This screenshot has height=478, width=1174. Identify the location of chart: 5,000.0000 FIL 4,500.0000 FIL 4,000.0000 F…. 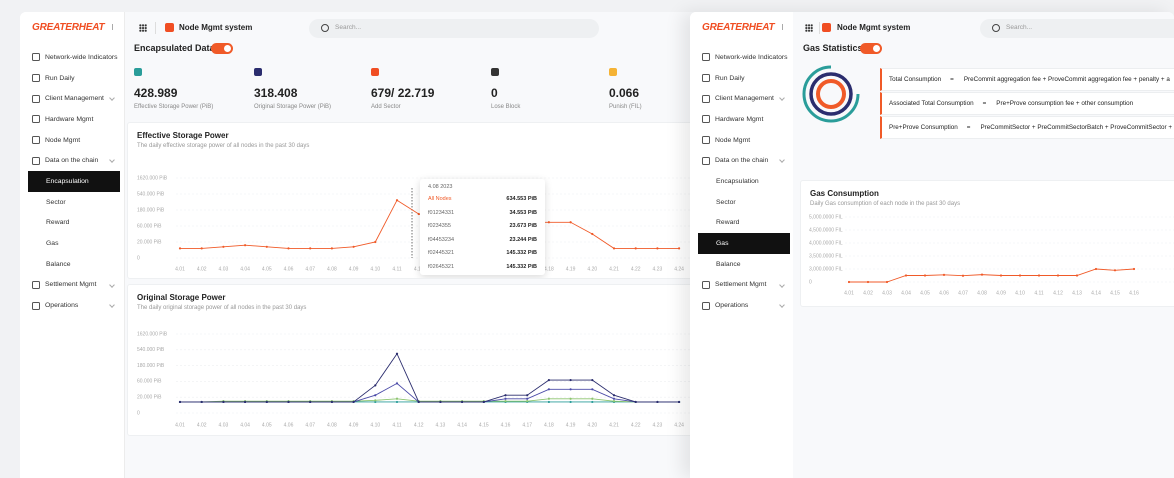
(991, 255).